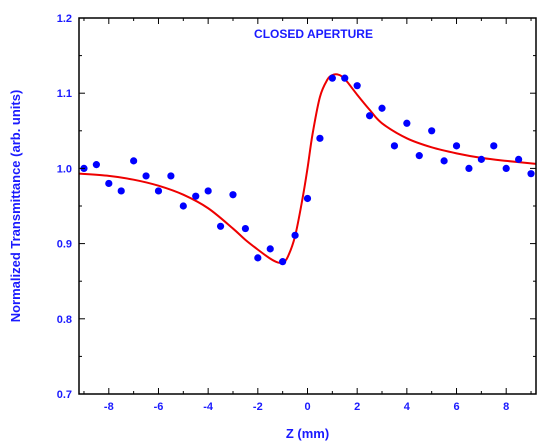 The height and width of the screenshot is (444, 538). I want to click on x-tick-label: -4, so click(208, 407).